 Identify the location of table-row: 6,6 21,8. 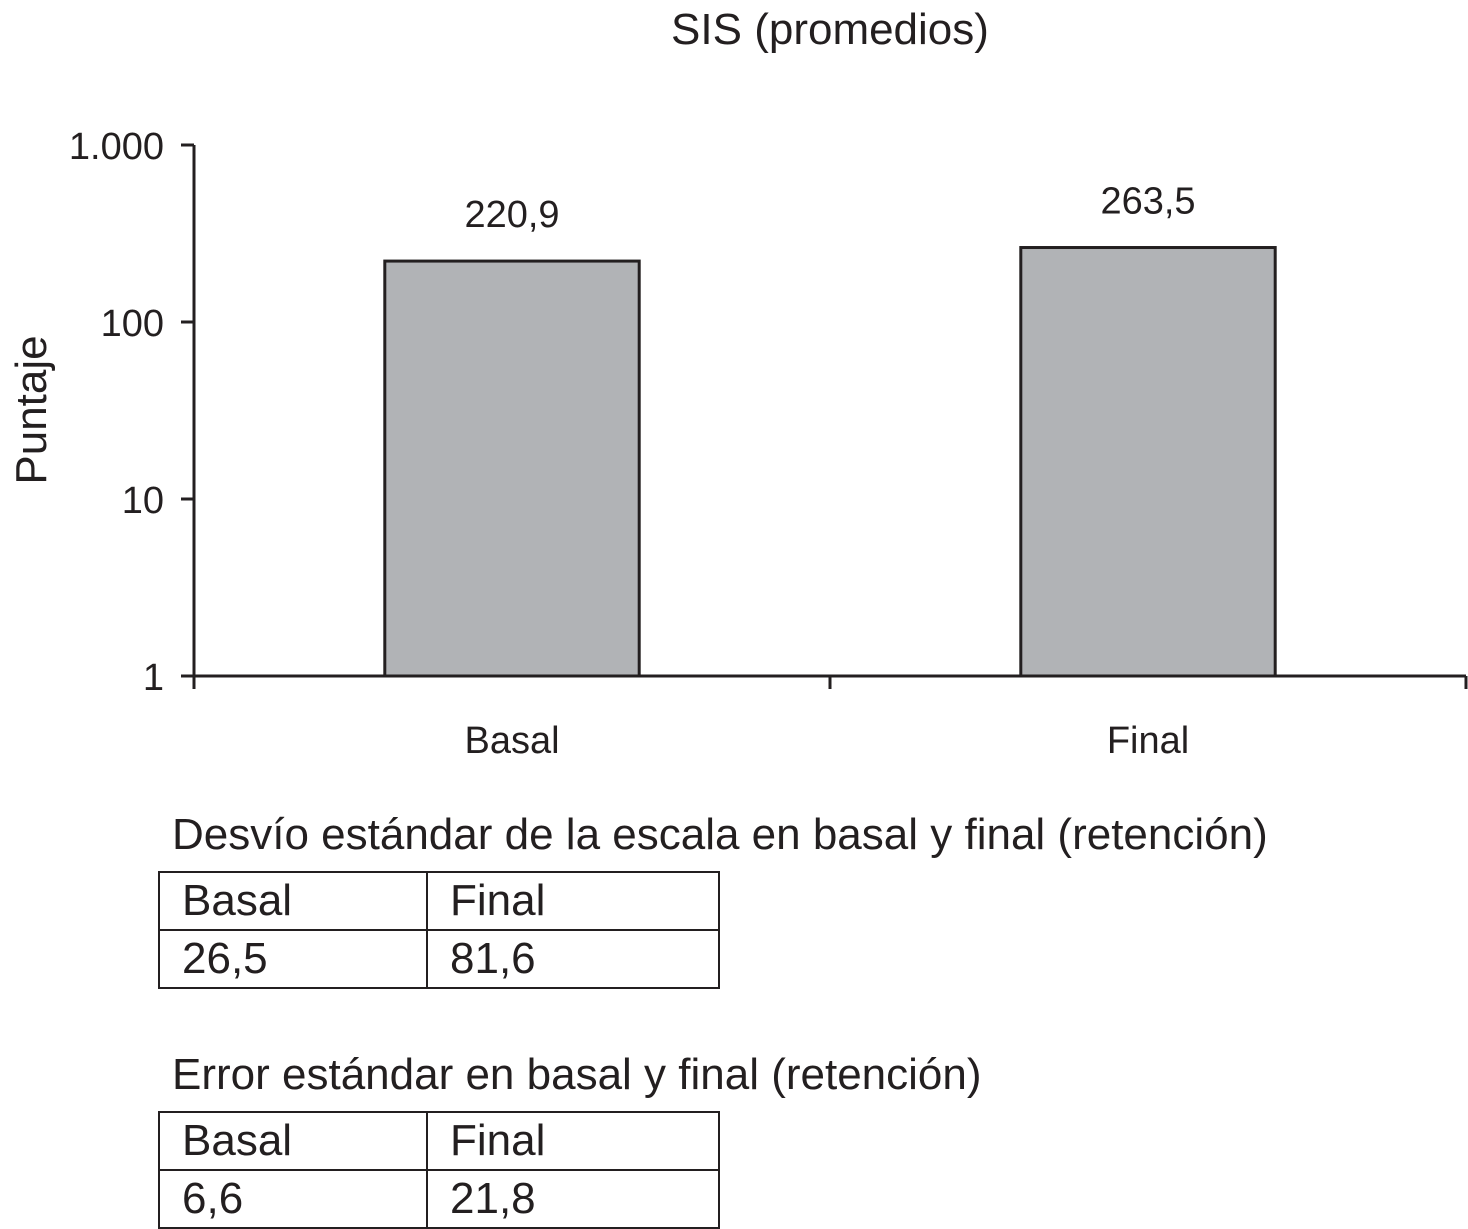
(439, 1199).